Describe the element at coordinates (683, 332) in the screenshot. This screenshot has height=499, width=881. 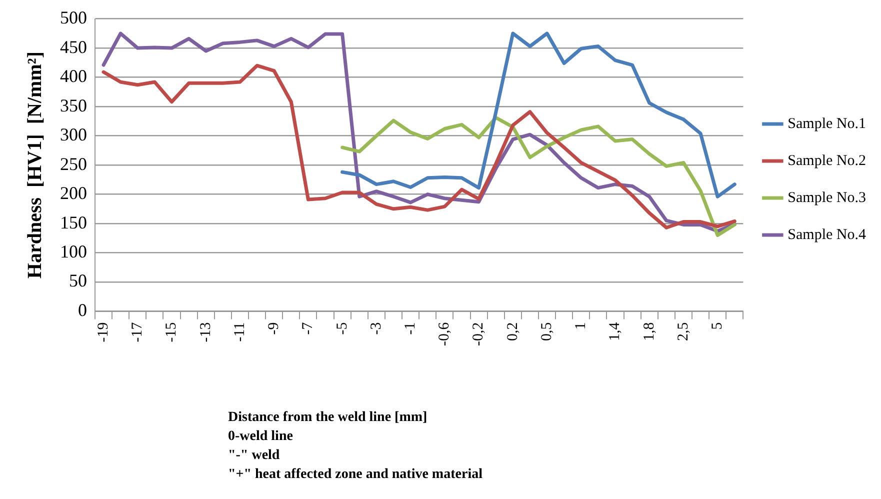
I see `x-tick-label: 2,5` at that location.